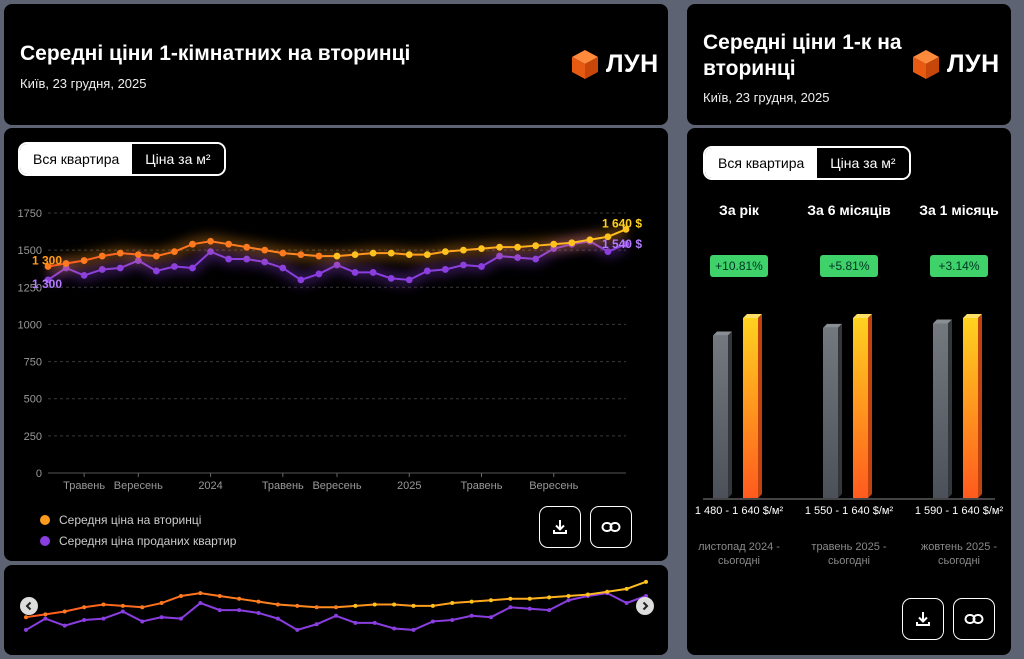 The image size is (1024, 659). Describe the element at coordinates (45, 541) in the screenshot. I see `legend-dot-purple` at that location.